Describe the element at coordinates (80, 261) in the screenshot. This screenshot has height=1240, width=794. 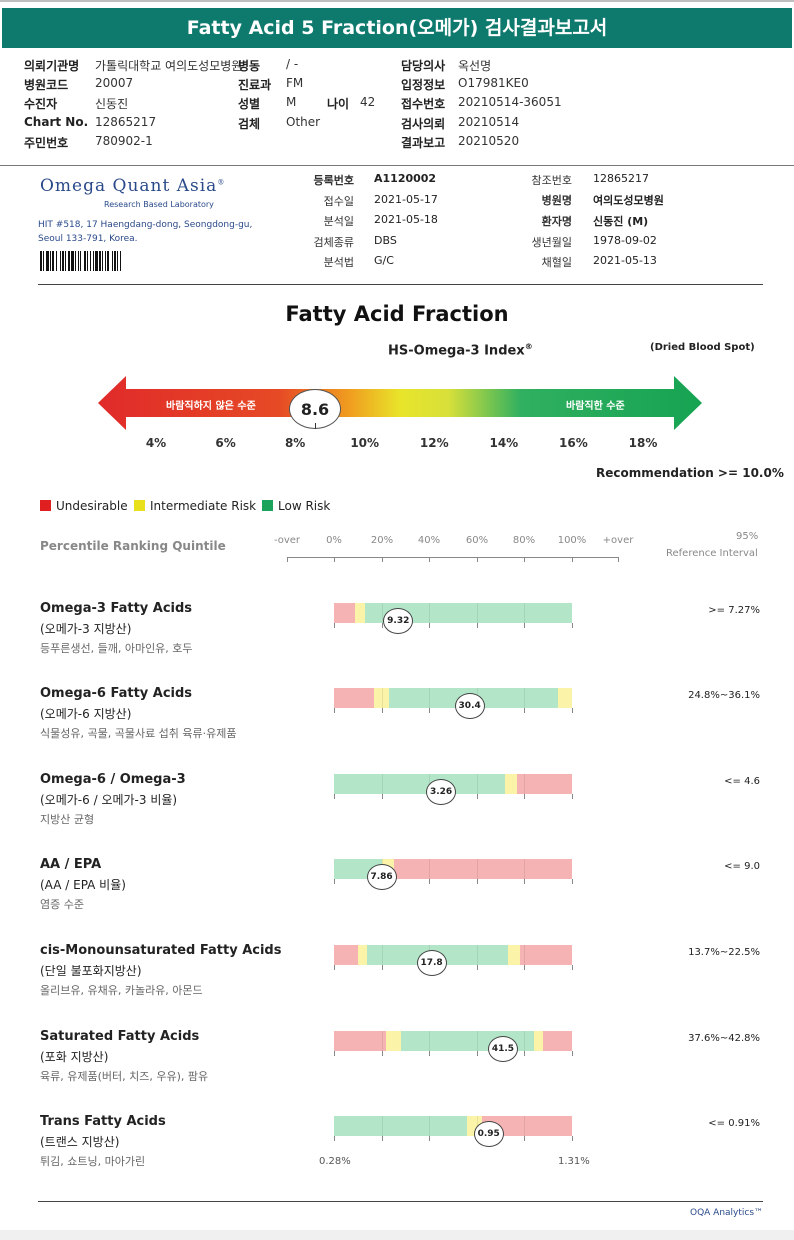
I see `barcode` at that location.